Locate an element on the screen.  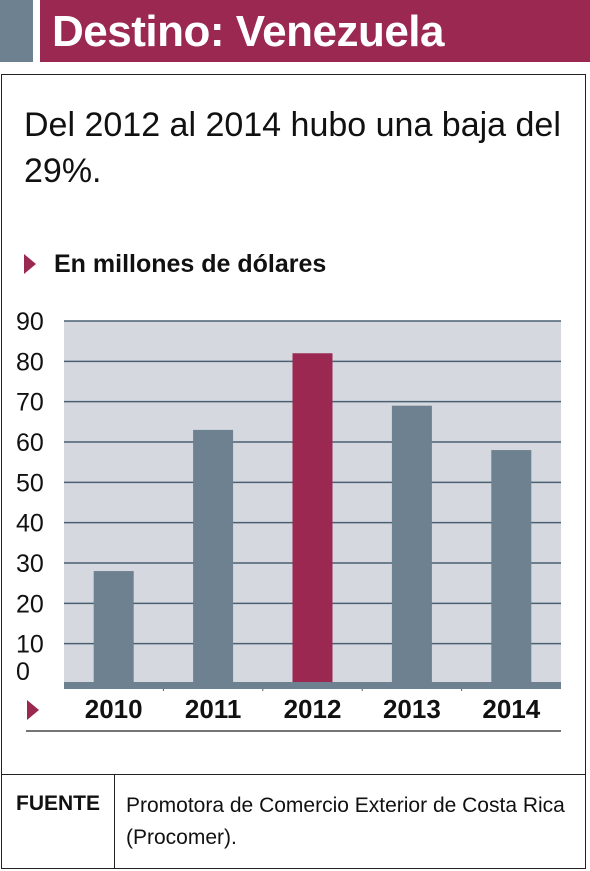
footer-separator is located at coordinates (114, 822).